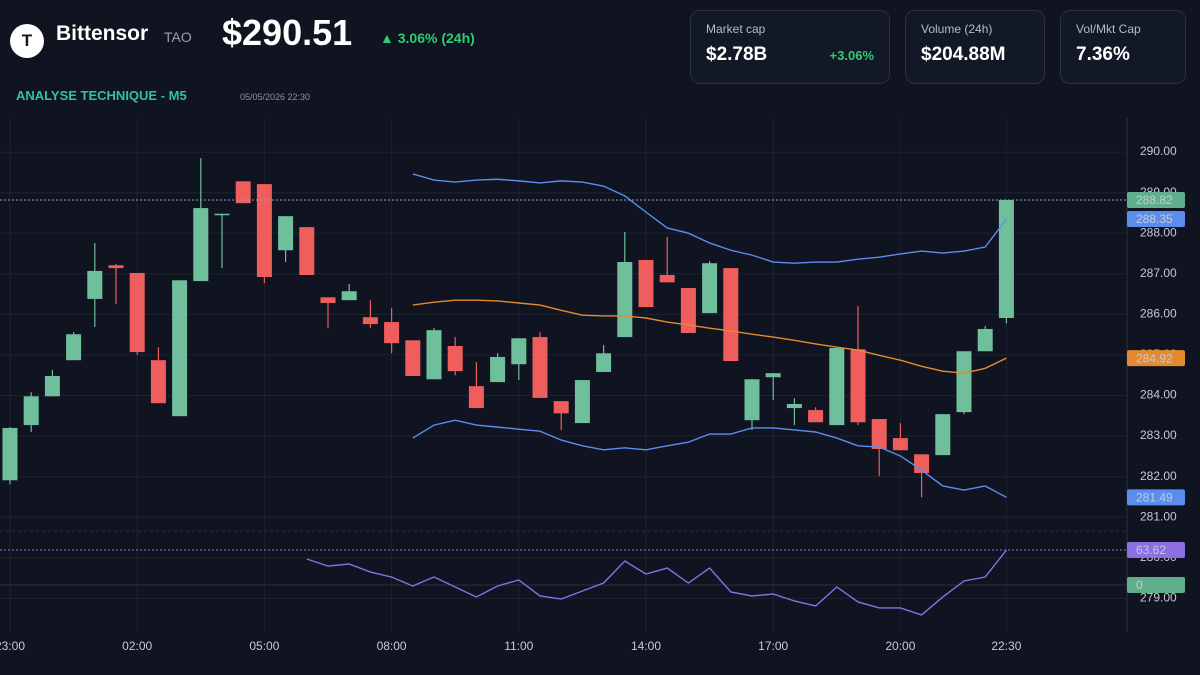 The width and height of the screenshot is (1200, 675). Describe the element at coordinates (1156, 585) in the screenshot. I see `indicator-tick-label-bg` at that location.